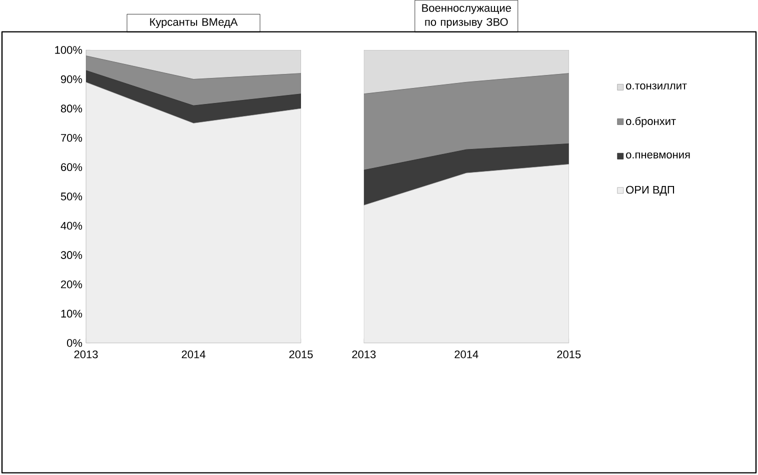 The image size is (758, 475). I want to click on y-tick-label: 70%, so click(71, 138).